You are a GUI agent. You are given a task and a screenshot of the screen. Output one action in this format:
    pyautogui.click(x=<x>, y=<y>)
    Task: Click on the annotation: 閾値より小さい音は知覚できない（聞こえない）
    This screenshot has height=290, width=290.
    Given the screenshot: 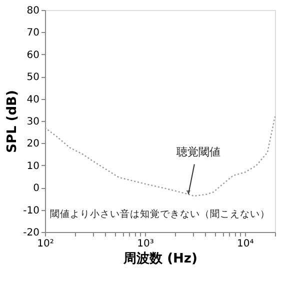 What is the action you would take?
    pyautogui.click(x=160, y=214)
    